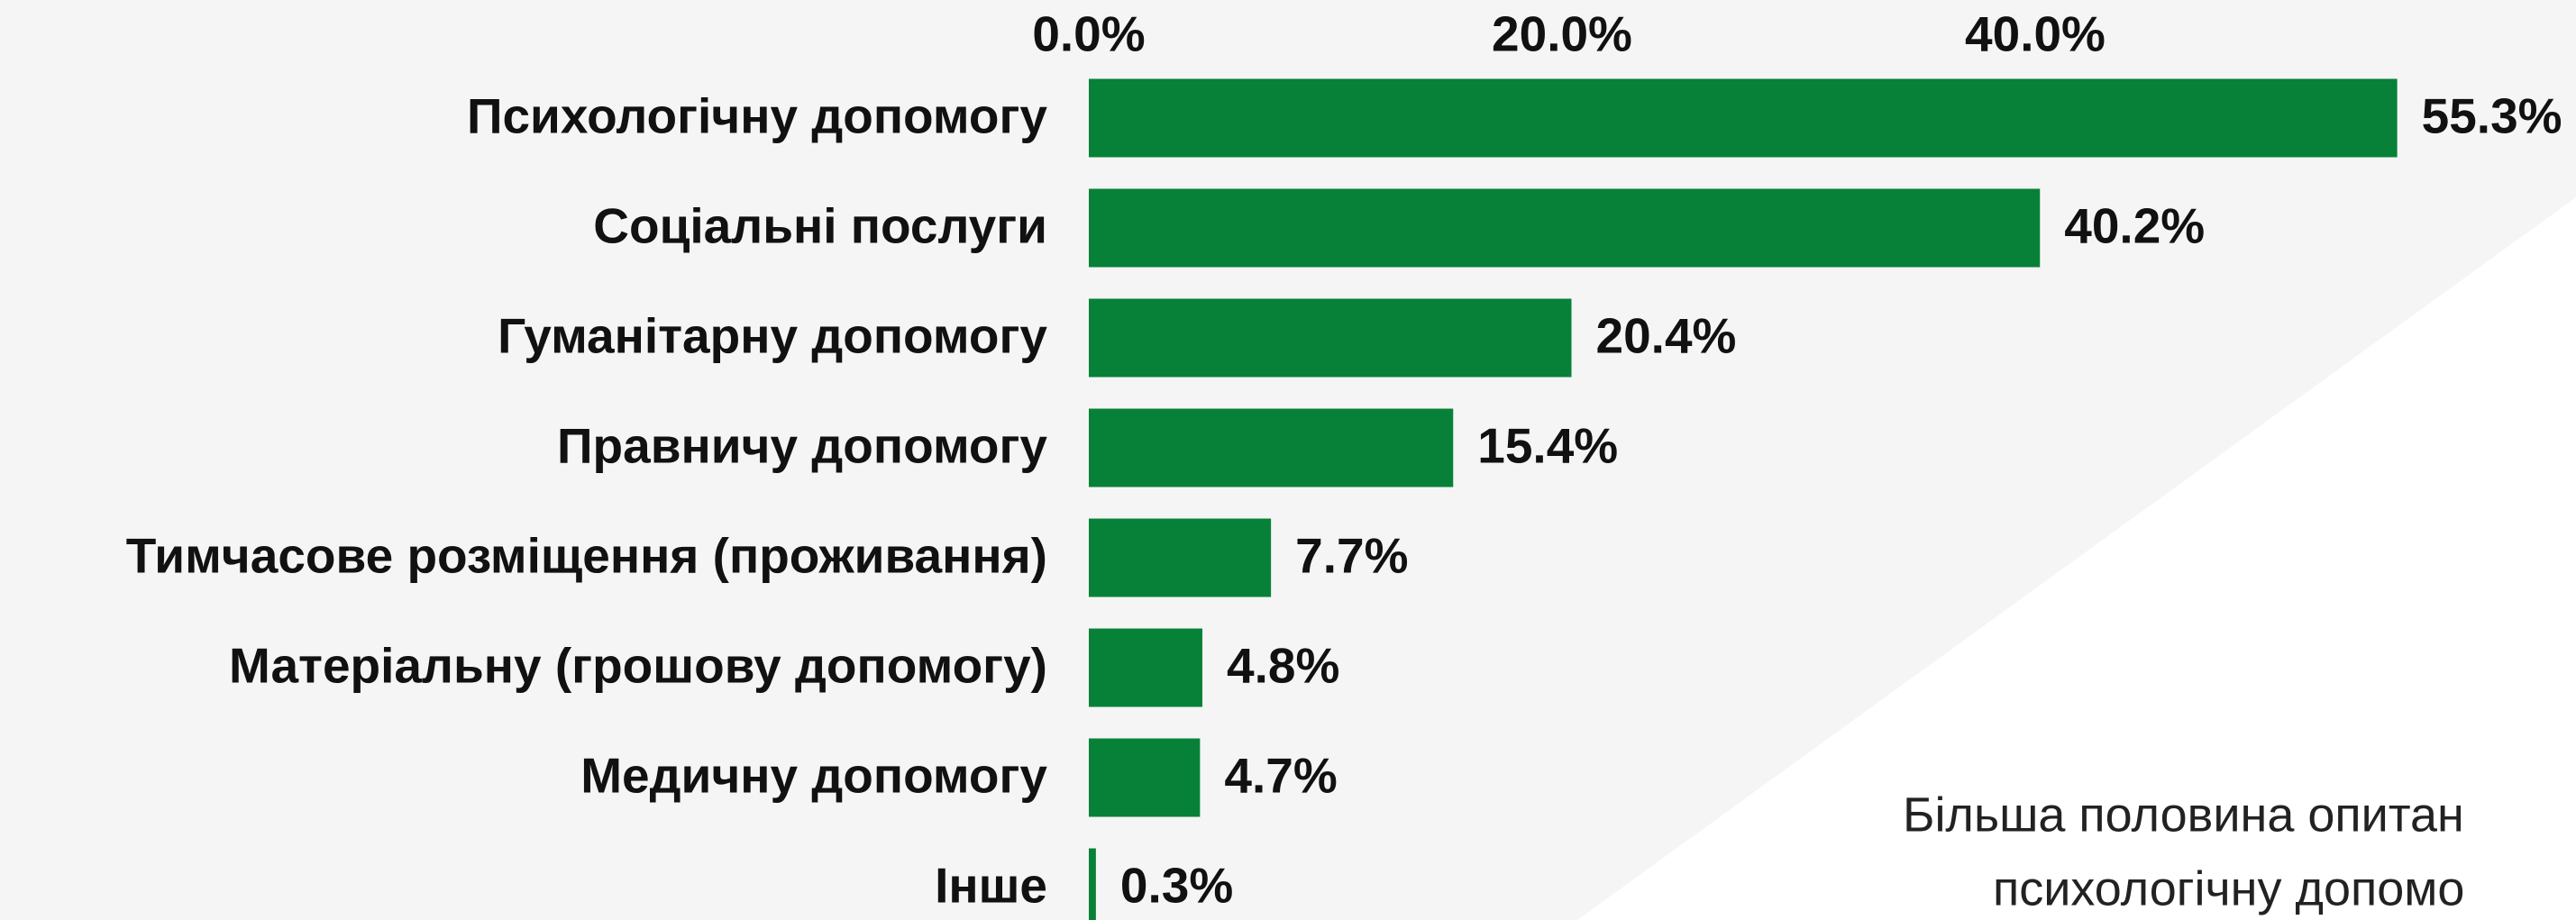 The width and height of the screenshot is (2576, 920). I want to click on value-label: 15.4%, so click(1547, 446).